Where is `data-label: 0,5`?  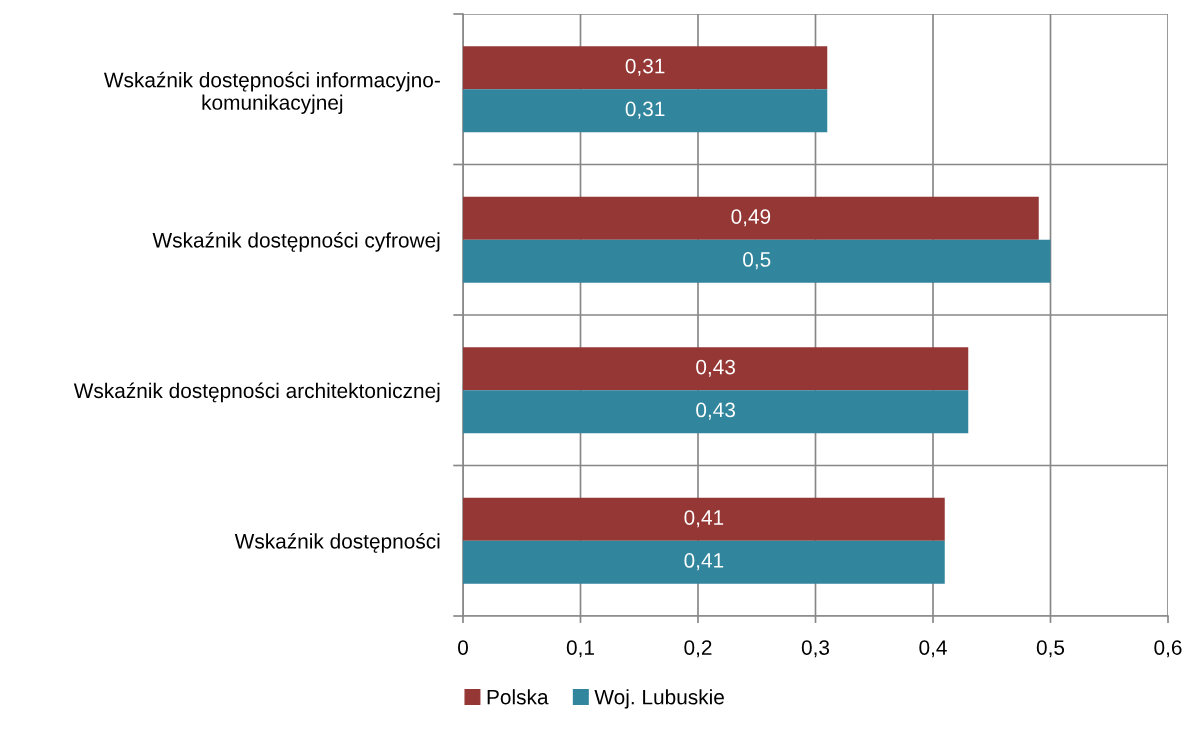
data-label: 0,5 is located at coordinates (757, 261).